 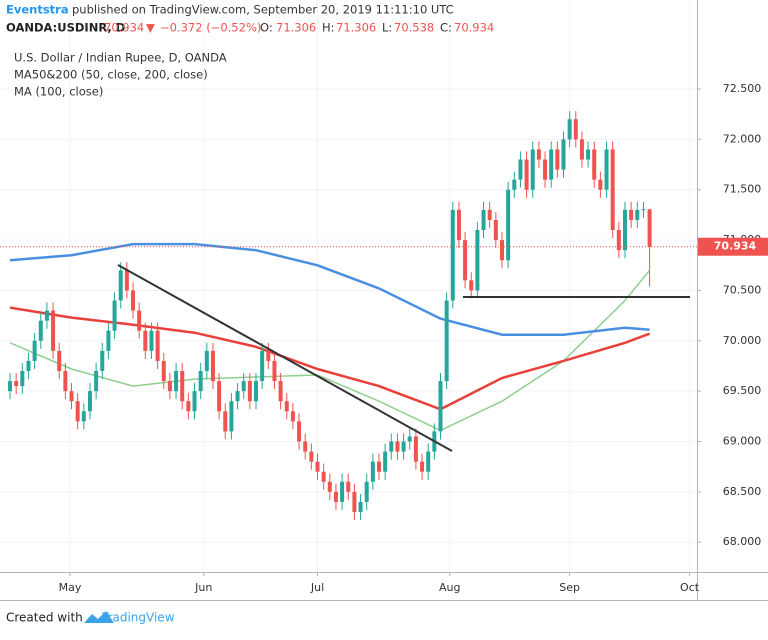 What do you see at coordinates (120, 58) in the screenshot?
I see `chart-title: U.S. Dollar / Indian Rupee, D, OANDA` at bounding box center [120, 58].